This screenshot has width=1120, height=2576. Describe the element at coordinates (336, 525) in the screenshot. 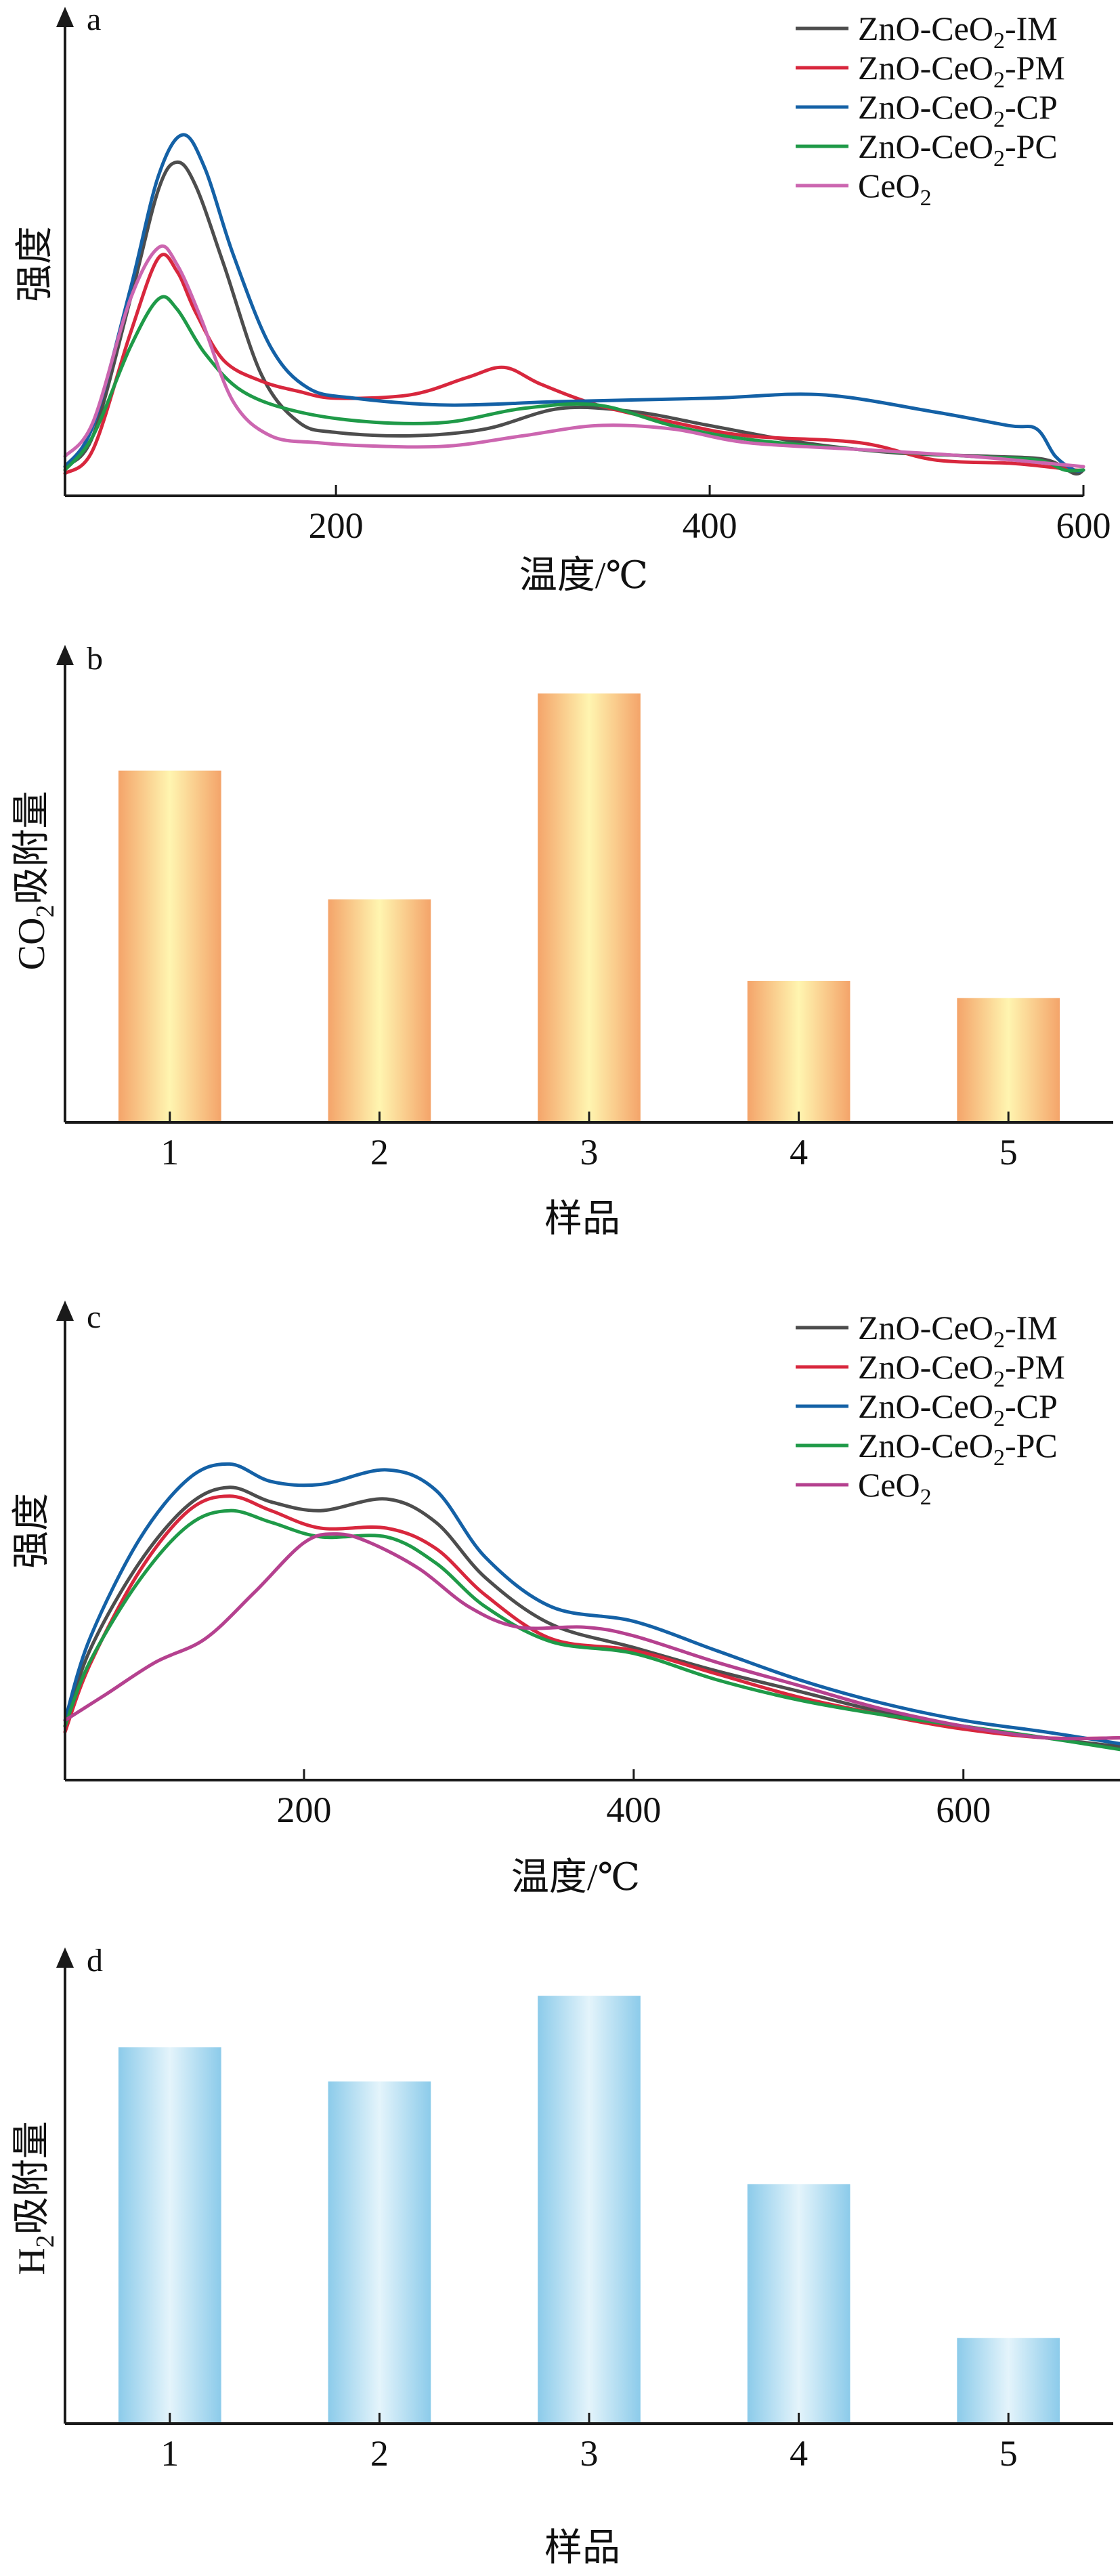

I see `panel-a-x-tick-label: 200` at that location.